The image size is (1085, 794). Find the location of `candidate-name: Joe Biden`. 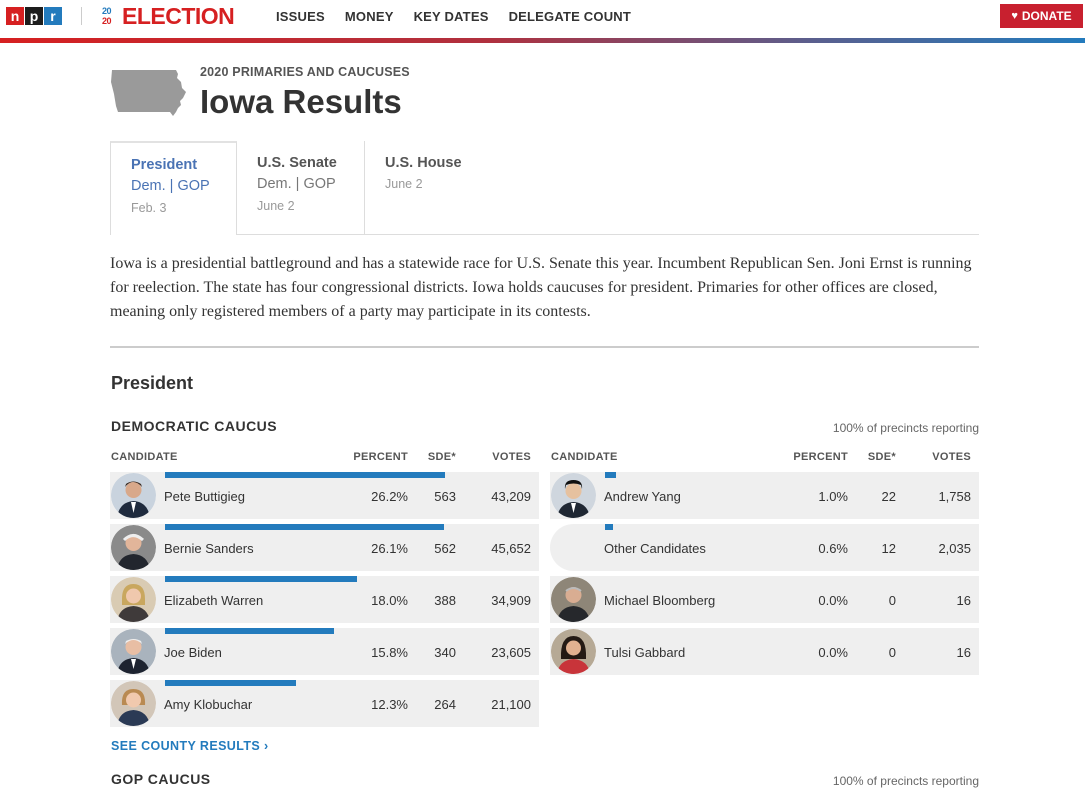

candidate-name: Joe Biden is located at coordinates (193, 652).